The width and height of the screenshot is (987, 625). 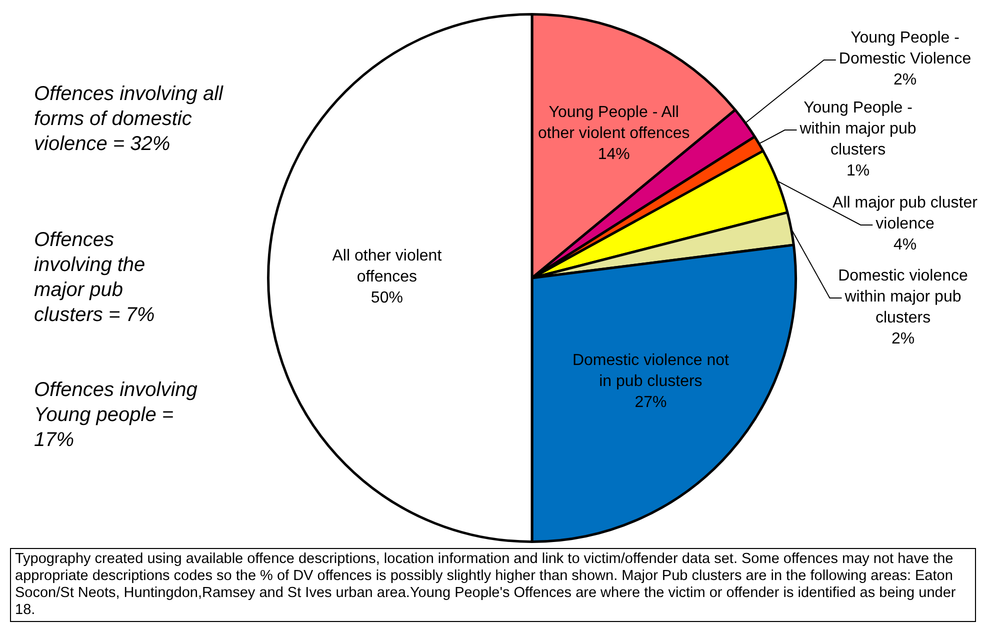 I want to click on slice-label: Young People - All other violent offences, so click(x=614, y=123).